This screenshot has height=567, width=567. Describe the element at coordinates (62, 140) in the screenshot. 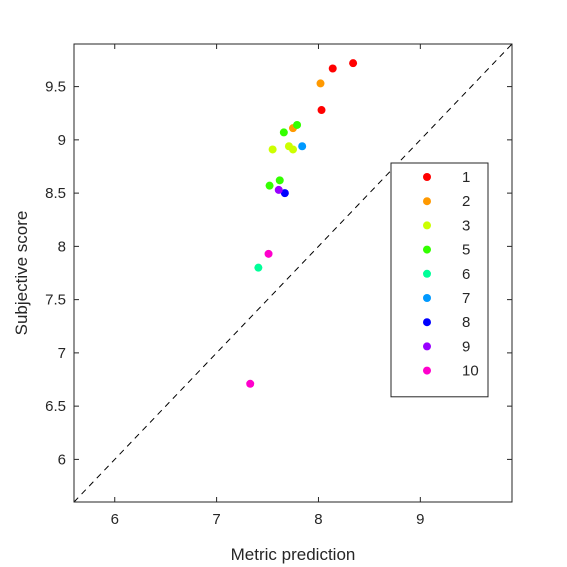

I see `y-tick-label: 9` at that location.